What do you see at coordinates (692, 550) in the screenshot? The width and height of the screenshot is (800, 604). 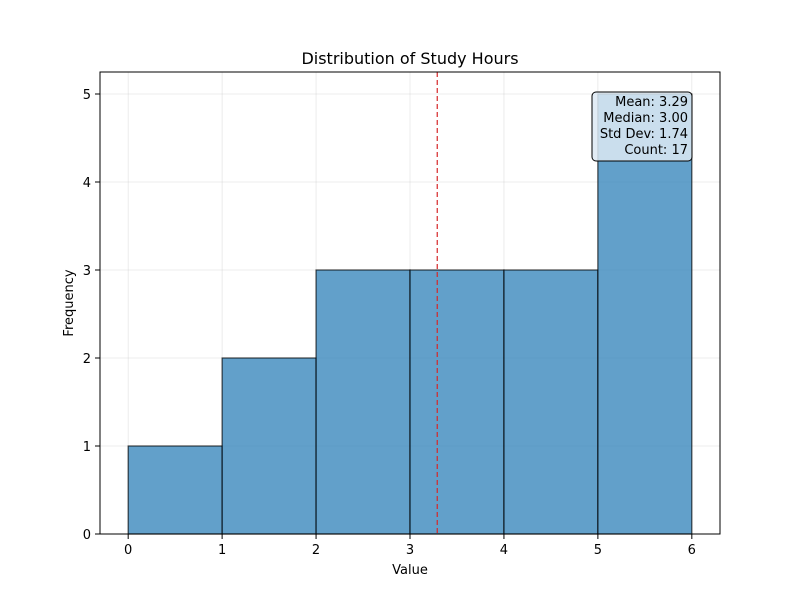 I see `x-tick-label: 6` at bounding box center [692, 550].